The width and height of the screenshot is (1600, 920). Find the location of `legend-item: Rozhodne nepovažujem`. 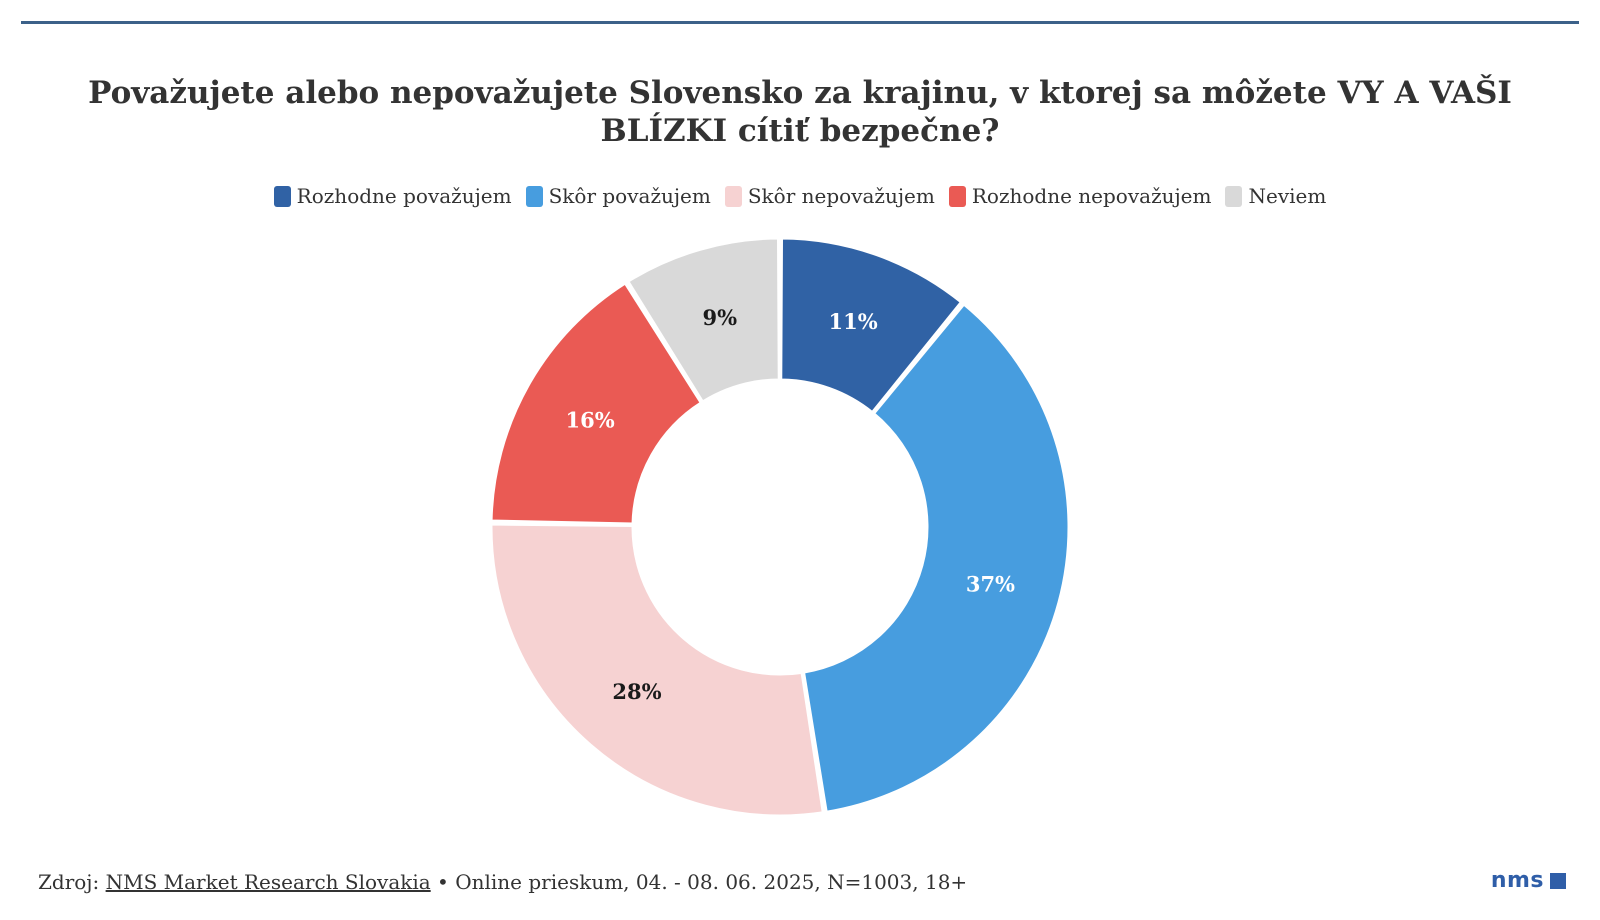

legend-item: Rozhodne nepovažujem is located at coordinates (1080, 196).